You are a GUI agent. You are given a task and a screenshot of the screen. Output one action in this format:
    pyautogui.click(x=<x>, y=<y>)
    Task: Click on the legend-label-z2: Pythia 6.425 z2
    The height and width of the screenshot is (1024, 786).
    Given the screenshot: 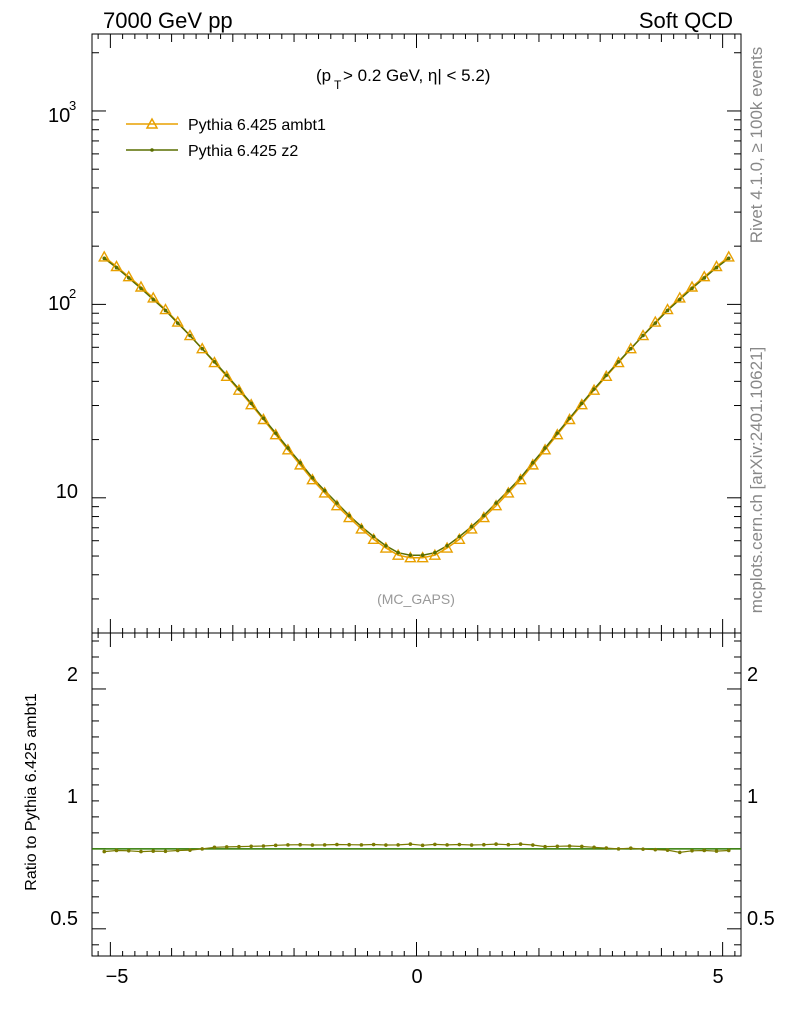 What is the action you would take?
    pyautogui.click(x=243, y=151)
    